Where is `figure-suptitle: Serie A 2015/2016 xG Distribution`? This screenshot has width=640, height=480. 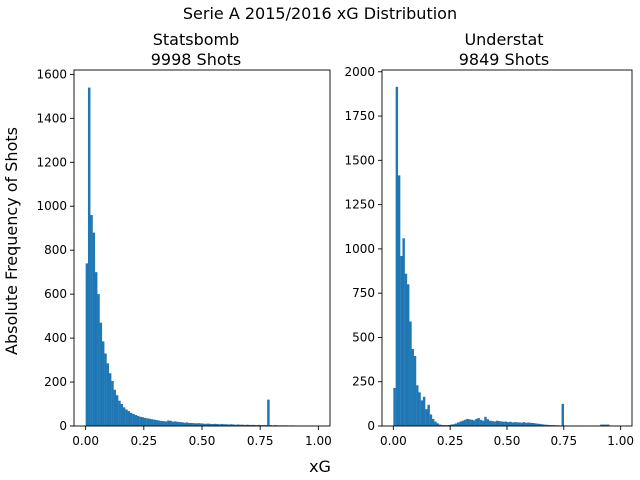
figure-suptitle: Serie A 2015/2016 xG Distribution is located at coordinates (320, 13).